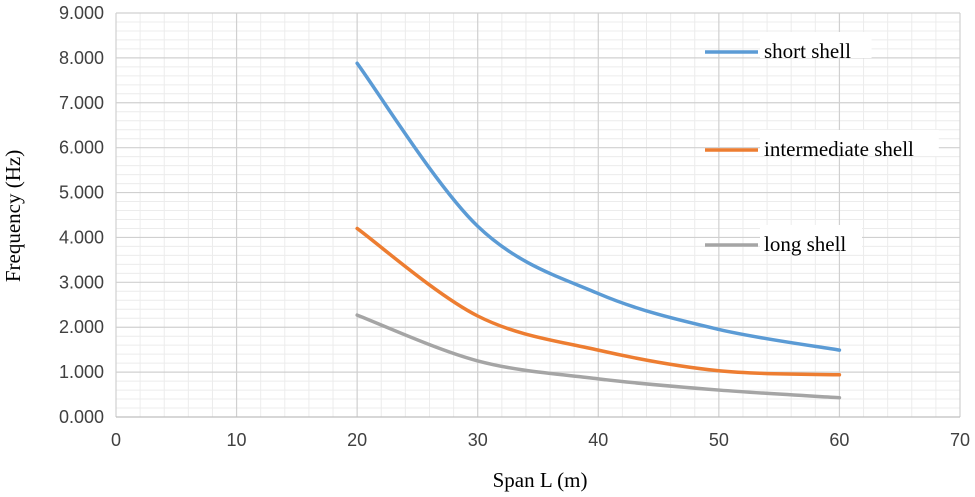  I want to click on x-tick-label: 70, so click(960, 440).